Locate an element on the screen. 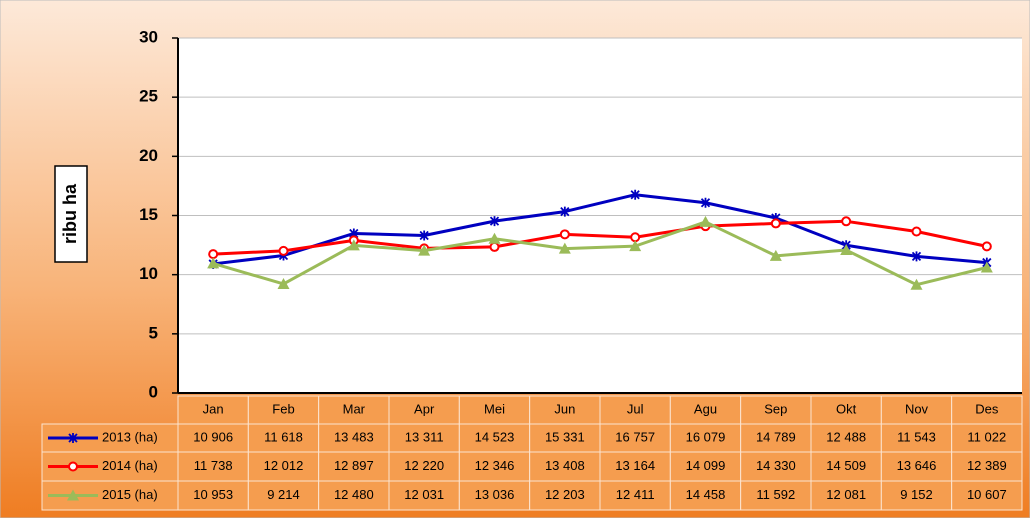 This screenshot has width=1030, height=518. x-tick-label: Jun is located at coordinates (564, 408).